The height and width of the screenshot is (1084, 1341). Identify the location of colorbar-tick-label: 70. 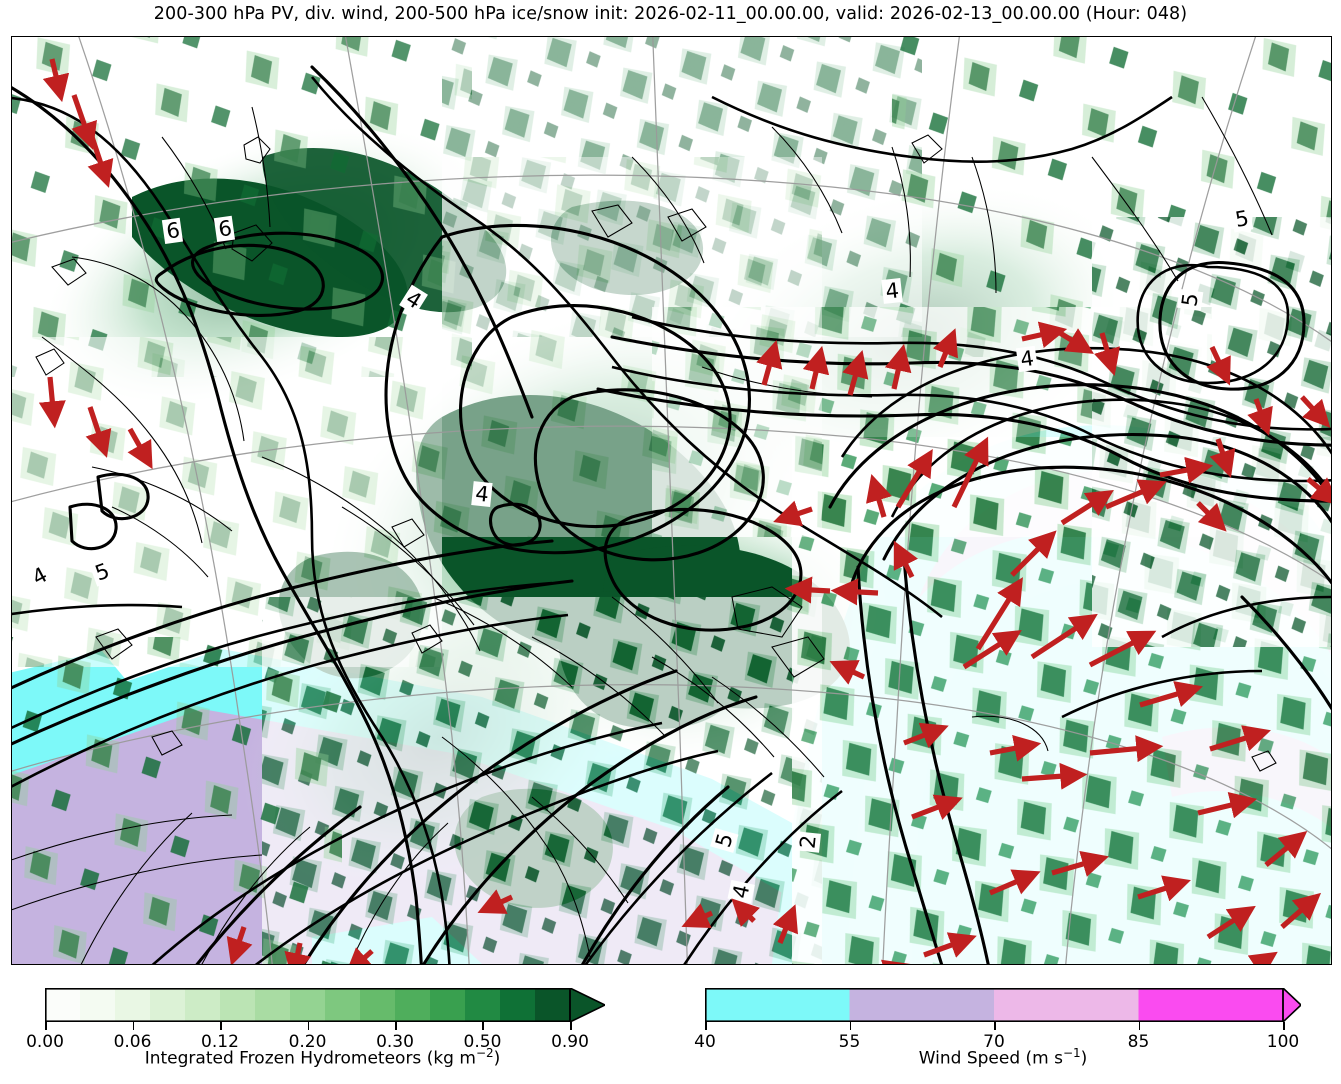
(994, 1042).